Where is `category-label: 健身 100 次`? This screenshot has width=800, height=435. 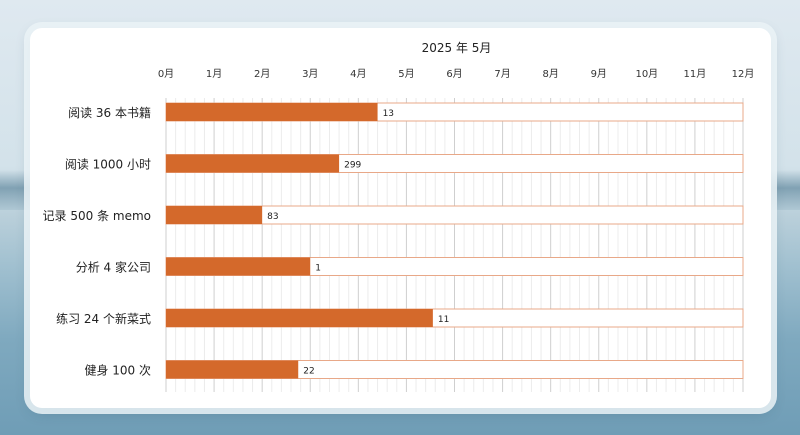
category-label: 健身 100 次 is located at coordinates (117, 370).